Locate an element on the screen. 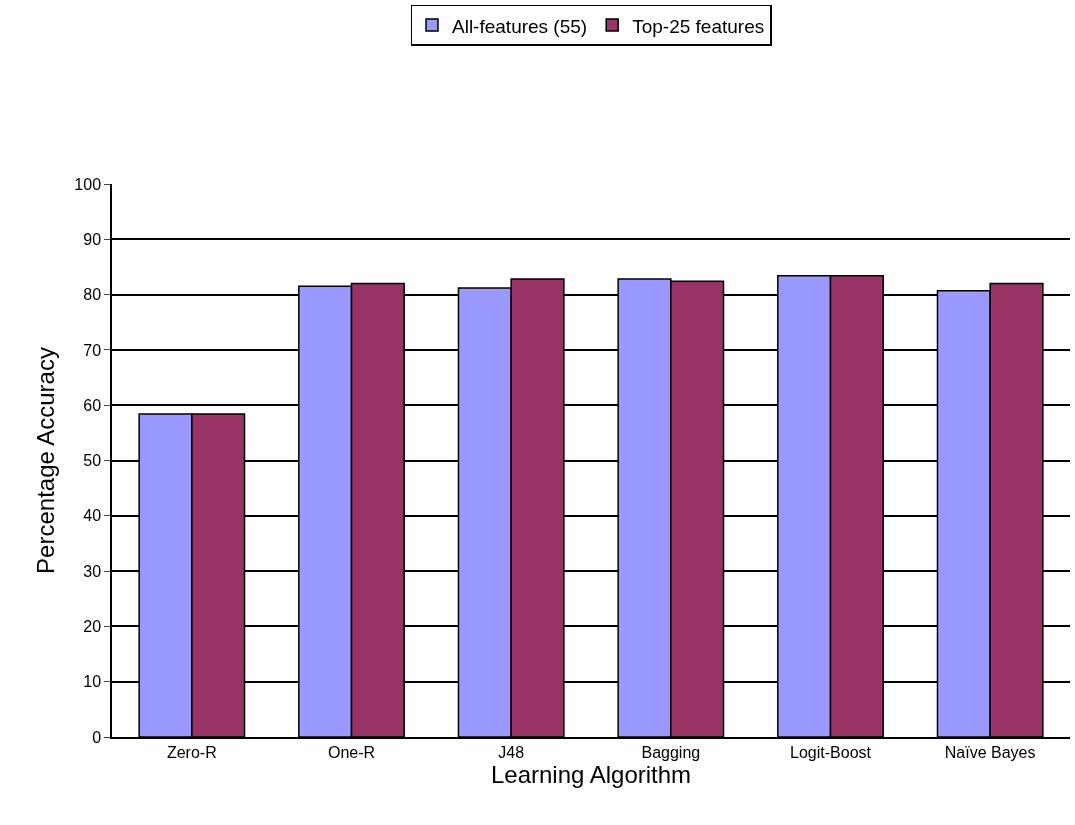 The image size is (1075, 825). legend-label: All-features (55) is located at coordinates (520, 26).